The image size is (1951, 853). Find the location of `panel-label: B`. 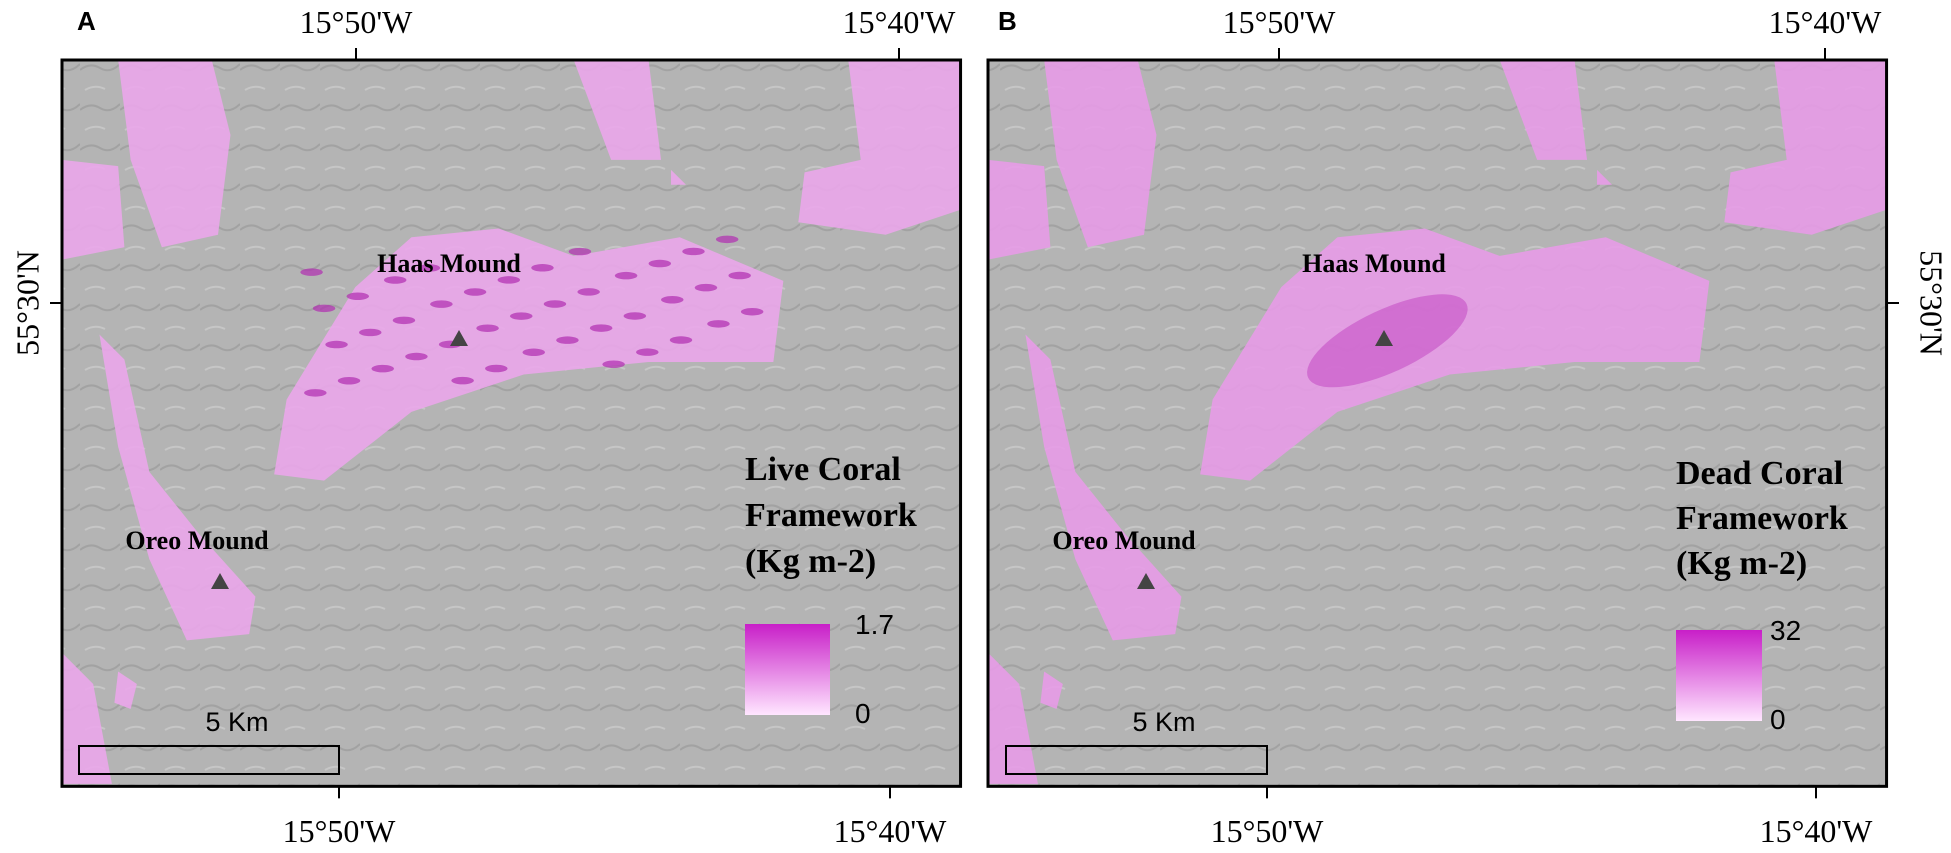

panel-label: B is located at coordinates (1007, 21).